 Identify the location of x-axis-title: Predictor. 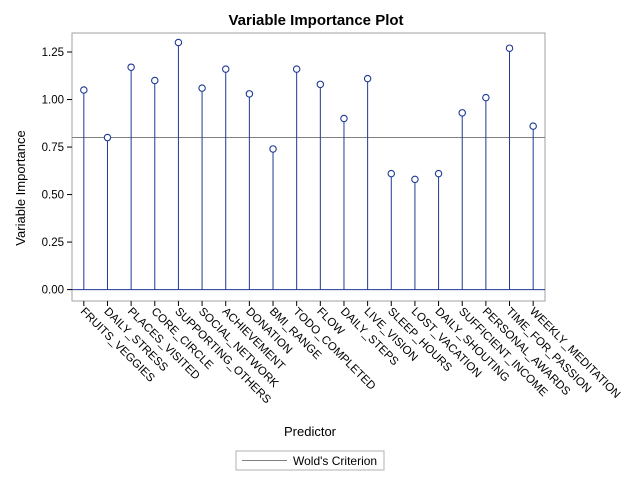
(310, 431).